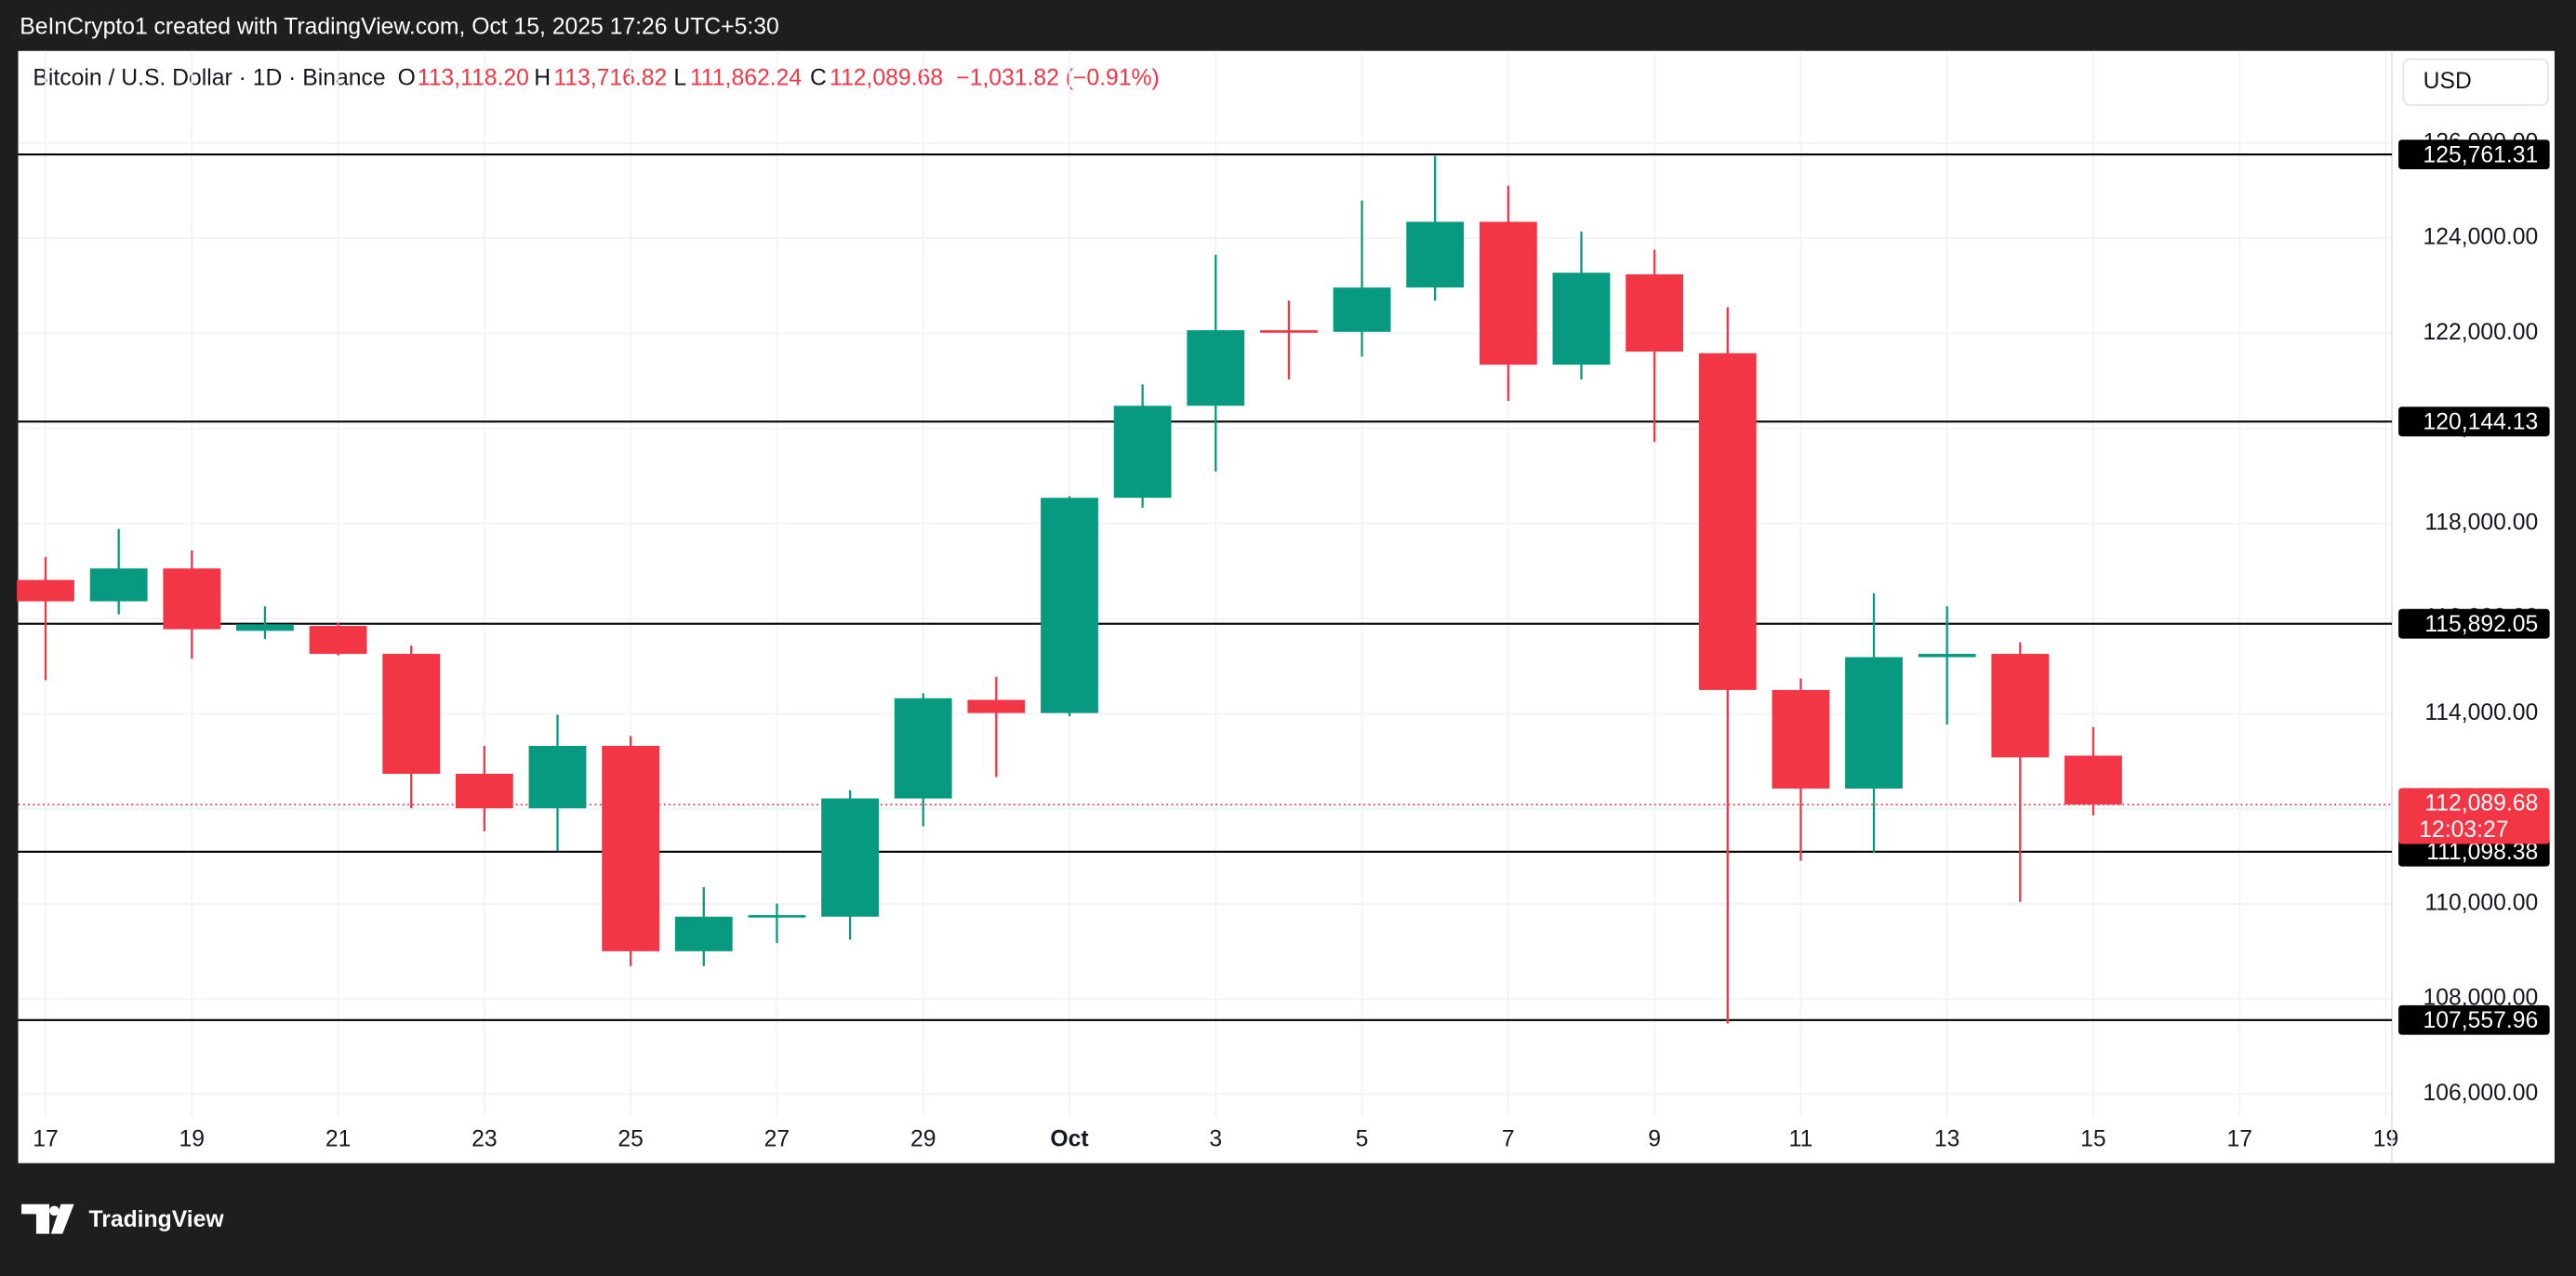  What do you see at coordinates (923, 1138) in the screenshot?
I see `x-tick-label: 29` at bounding box center [923, 1138].